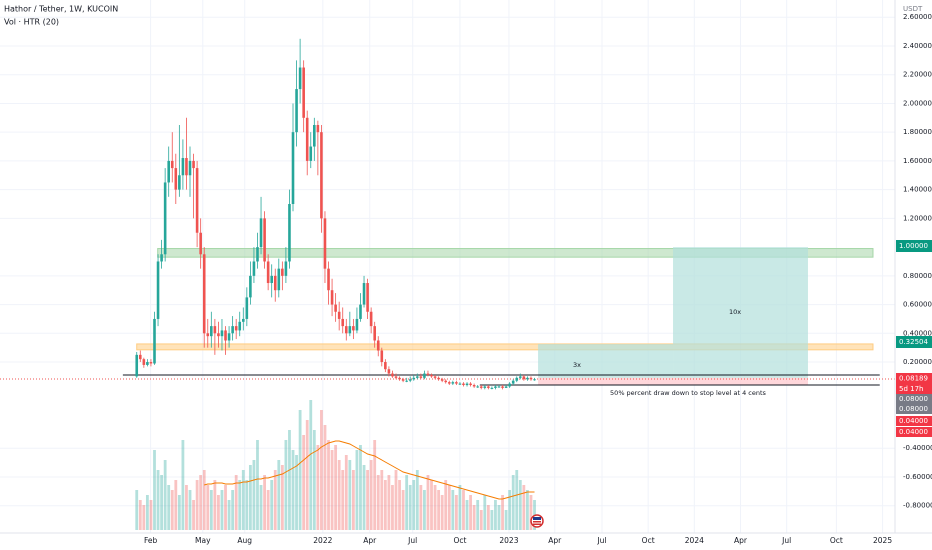  Describe the element at coordinates (917, 132) in the screenshot. I see `y-tick-label: 1.80000` at that location.